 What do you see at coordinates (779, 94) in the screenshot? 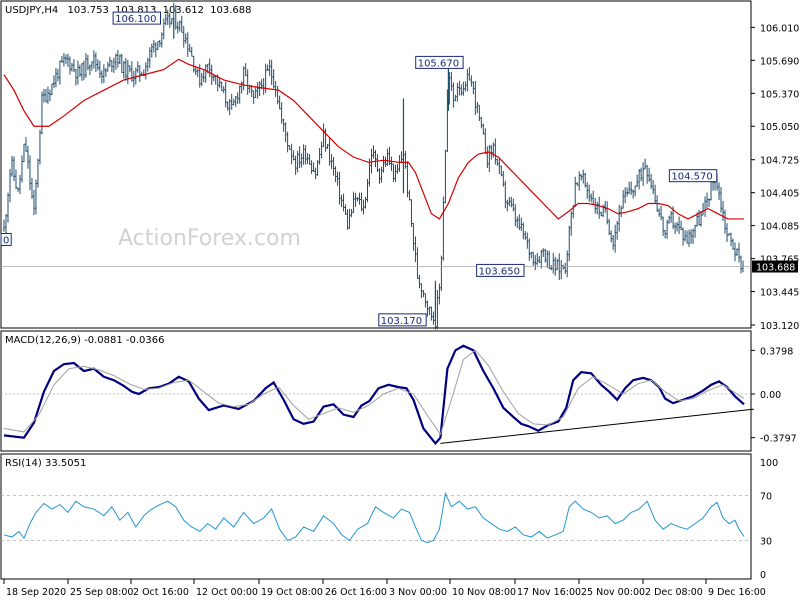
I see `price-tick-label: 105.370` at bounding box center [779, 94].